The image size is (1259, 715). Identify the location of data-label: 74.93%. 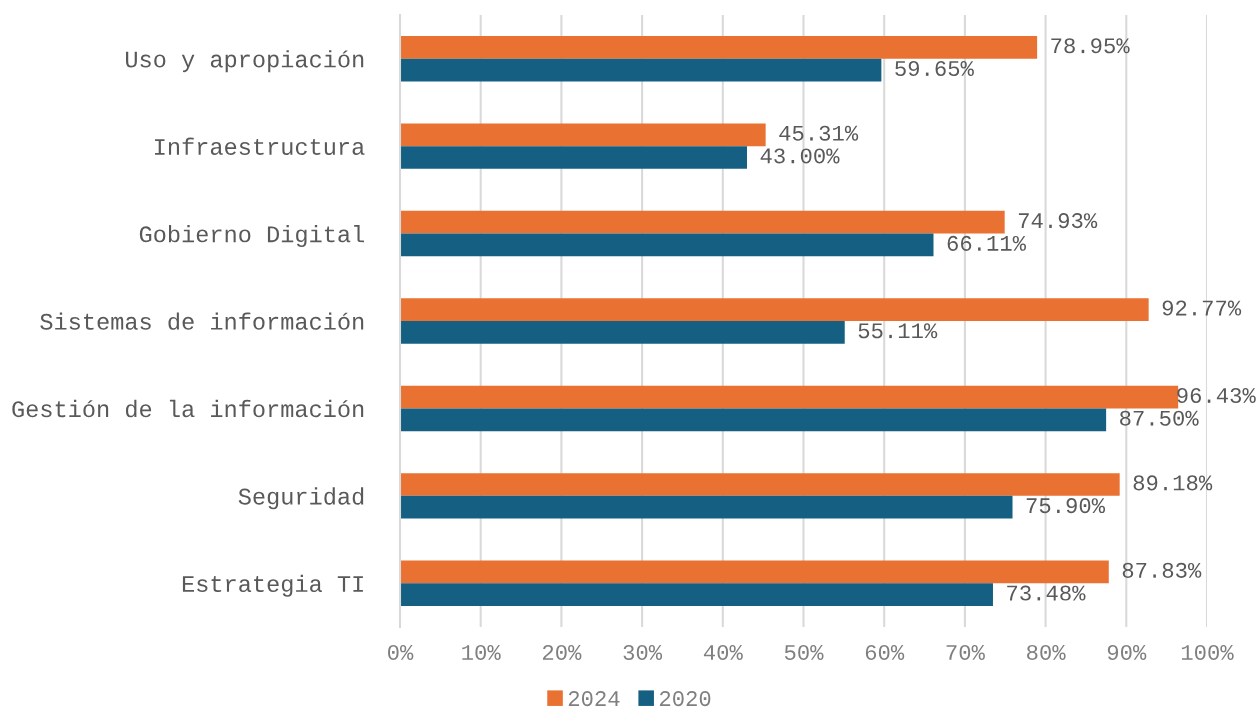
(1058, 221).